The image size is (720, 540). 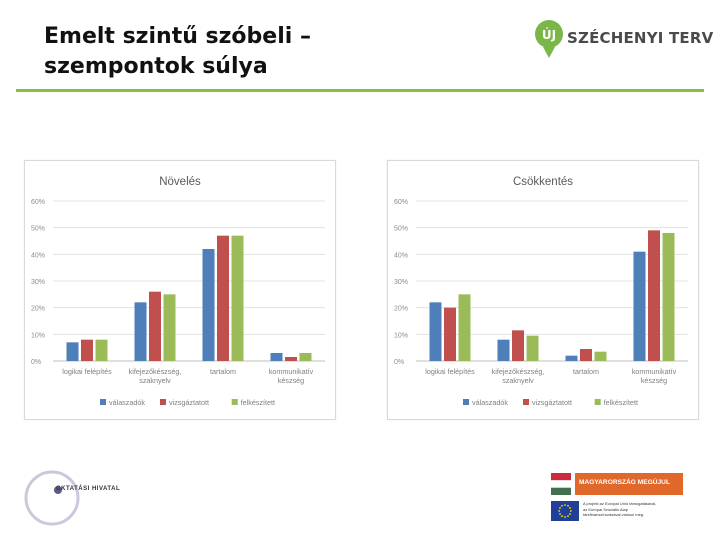 I want to click on oktatasi-hivatal-logo: OKTATÁSI HIVATAL, so click(x=87, y=498).